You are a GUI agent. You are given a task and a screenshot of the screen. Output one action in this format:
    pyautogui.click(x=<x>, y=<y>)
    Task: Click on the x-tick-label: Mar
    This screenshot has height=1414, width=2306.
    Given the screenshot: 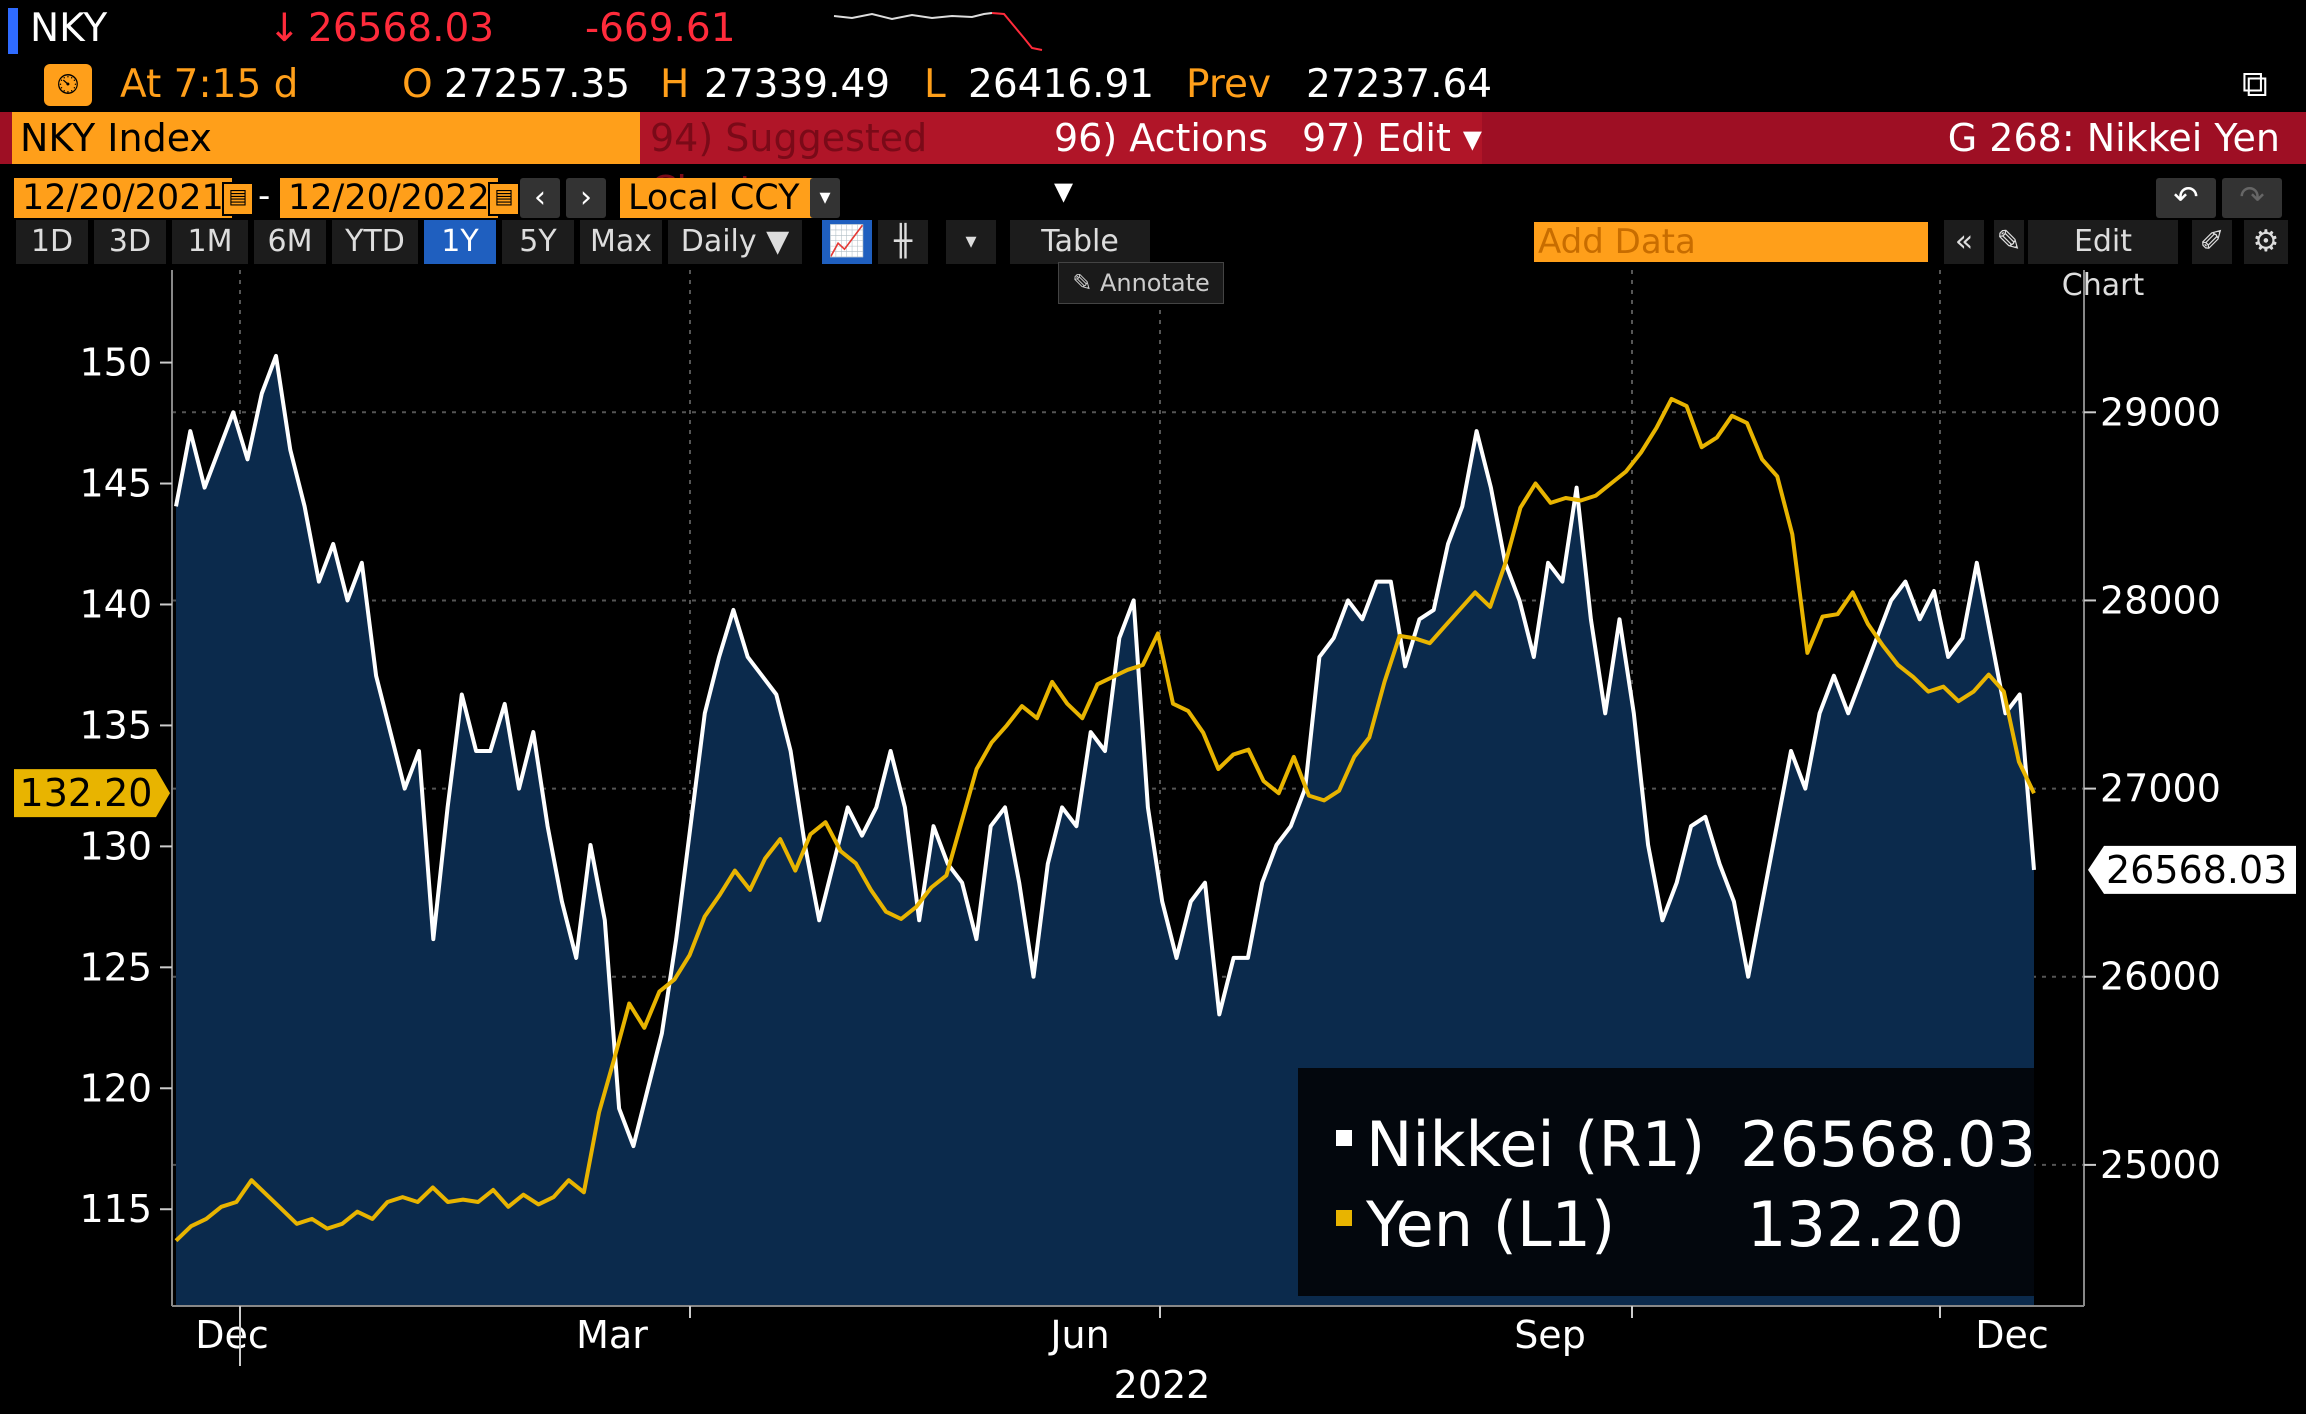 What is the action you would take?
    pyautogui.click(x=612, y=1335)
    